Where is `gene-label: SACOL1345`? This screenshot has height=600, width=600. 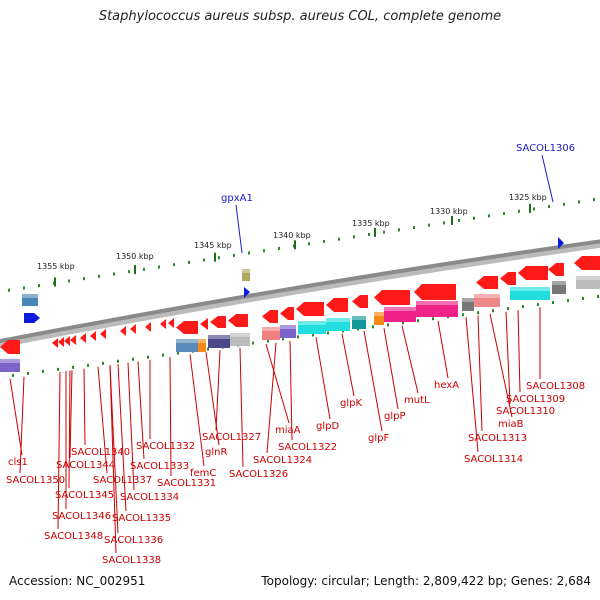
gene-label: SACOL1345 is located at coordinates (84, 495).